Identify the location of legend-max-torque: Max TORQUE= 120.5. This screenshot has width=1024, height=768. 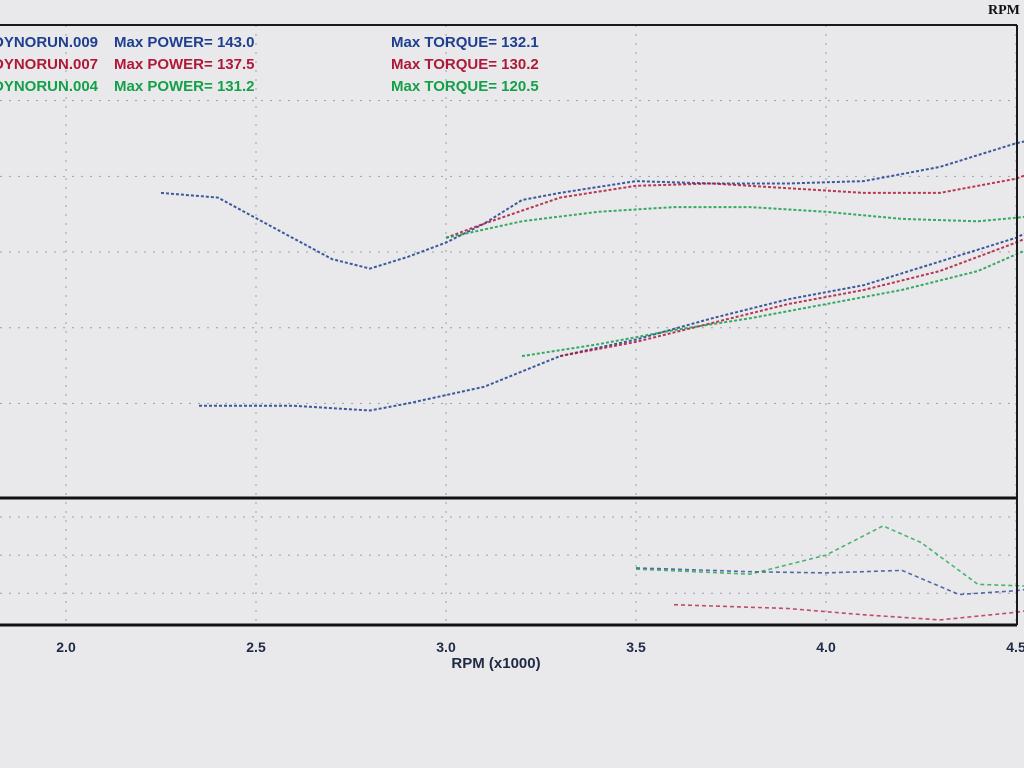
(465, 86).